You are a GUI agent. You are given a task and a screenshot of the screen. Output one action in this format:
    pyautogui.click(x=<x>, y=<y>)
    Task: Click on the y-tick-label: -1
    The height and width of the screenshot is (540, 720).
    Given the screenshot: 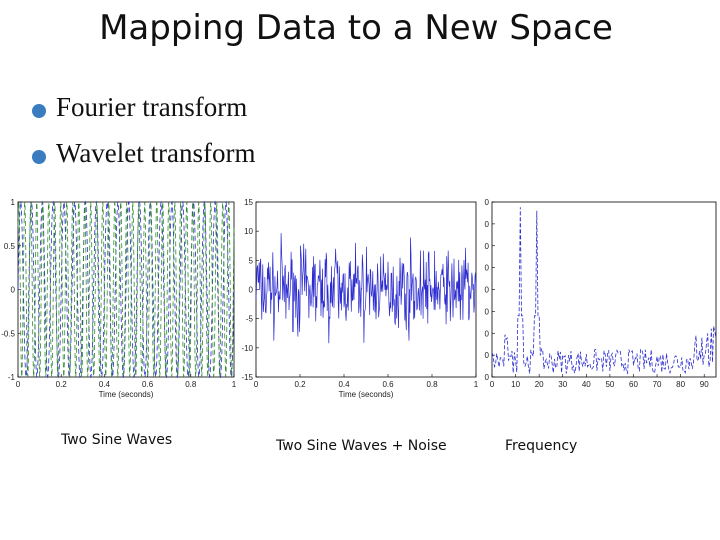 What is the action you would take?
    pyautogui.click(x=12, y=377)
    